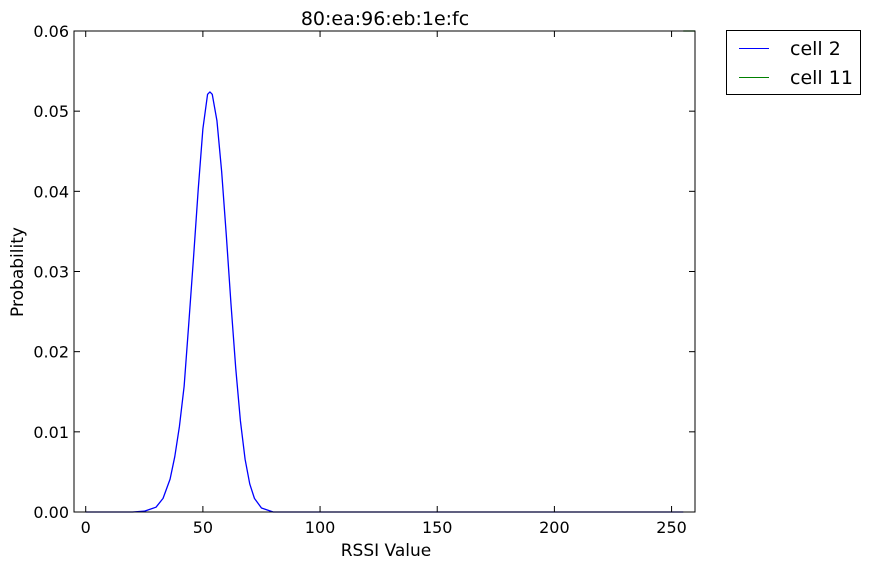 The height and width of the screenshot is (570, 872). What do you see at coordinates (51, 432) in the screenshot?
I see `y-tick-label: 0.01` at bounding box center [51, 432].